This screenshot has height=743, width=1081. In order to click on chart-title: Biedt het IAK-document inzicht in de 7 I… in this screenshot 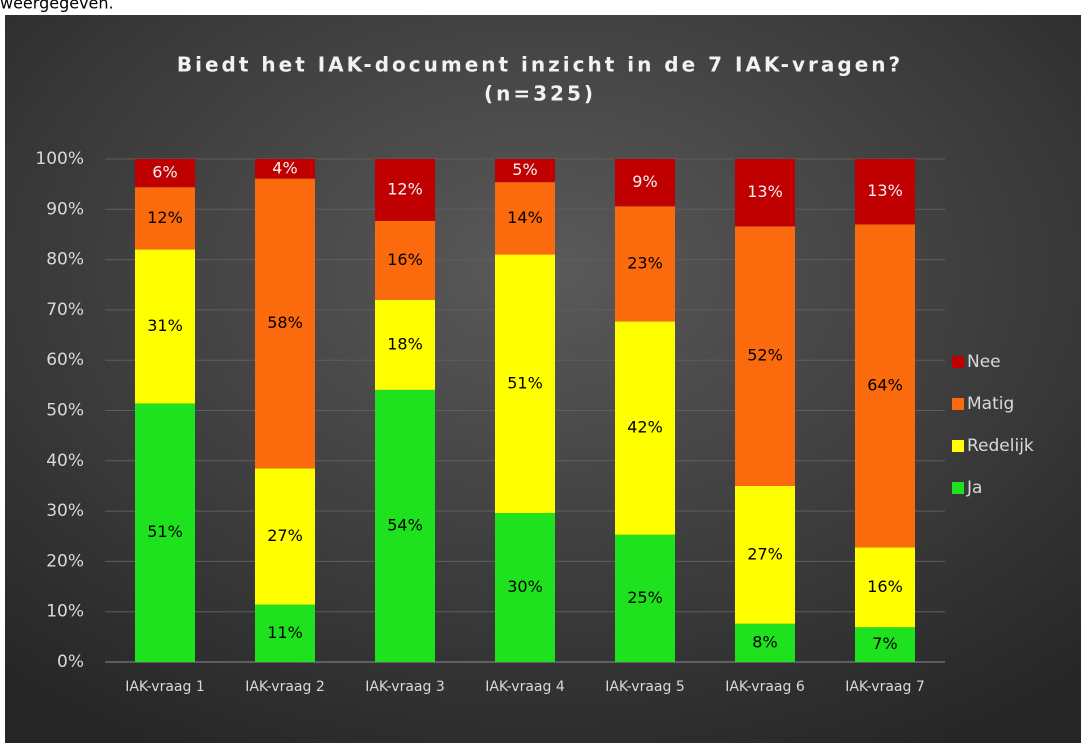, I will do `click(540, 65)`.